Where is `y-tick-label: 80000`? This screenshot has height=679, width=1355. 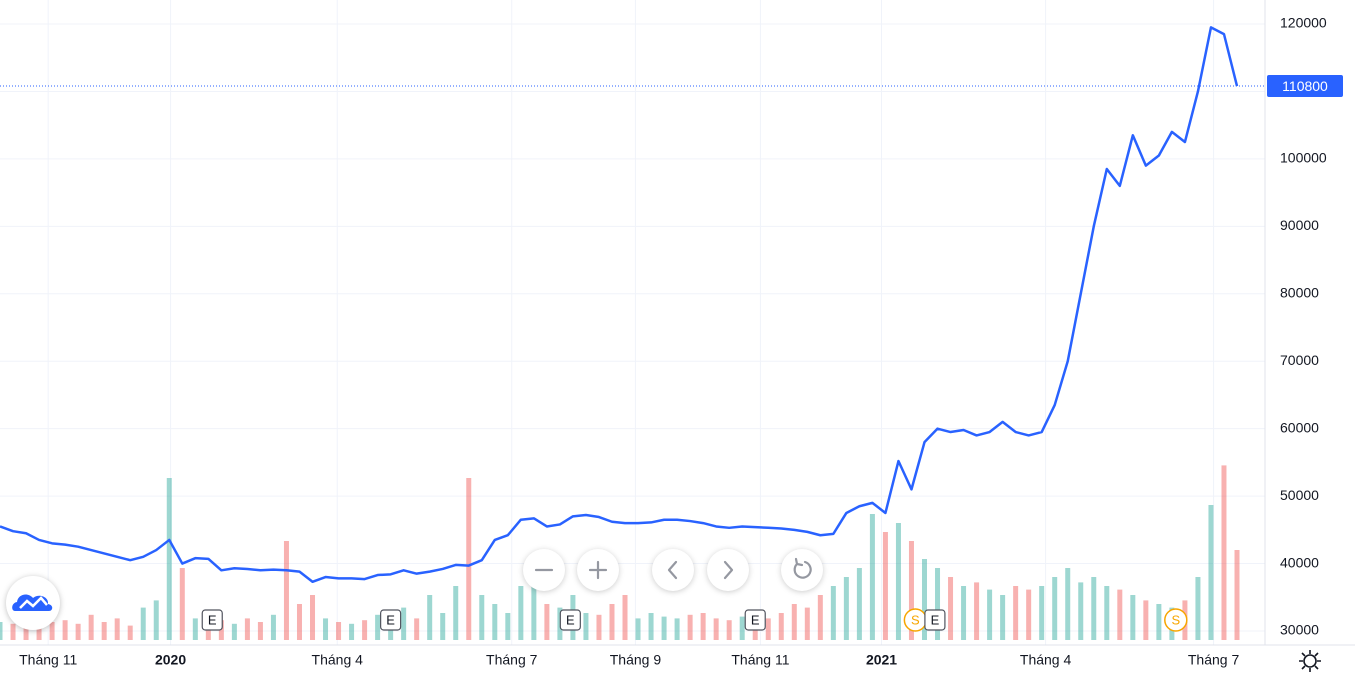
y-tick-label: 80000 is located at coordinates (1299, 292).